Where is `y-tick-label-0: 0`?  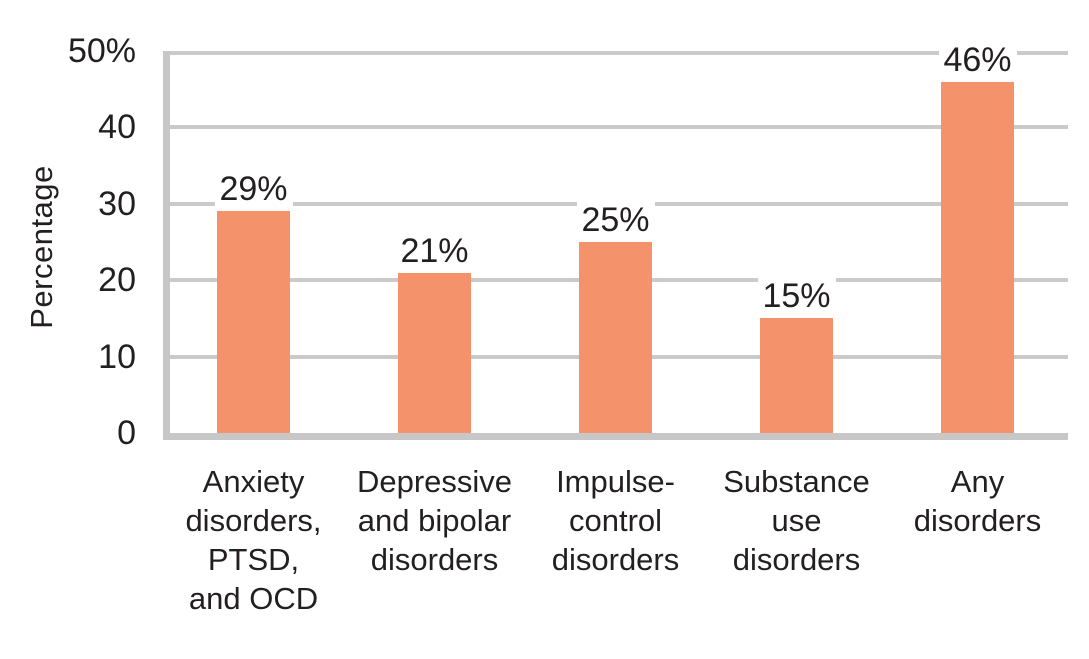
y-tick-label-0: 0 is located at coordinates (126, 433).